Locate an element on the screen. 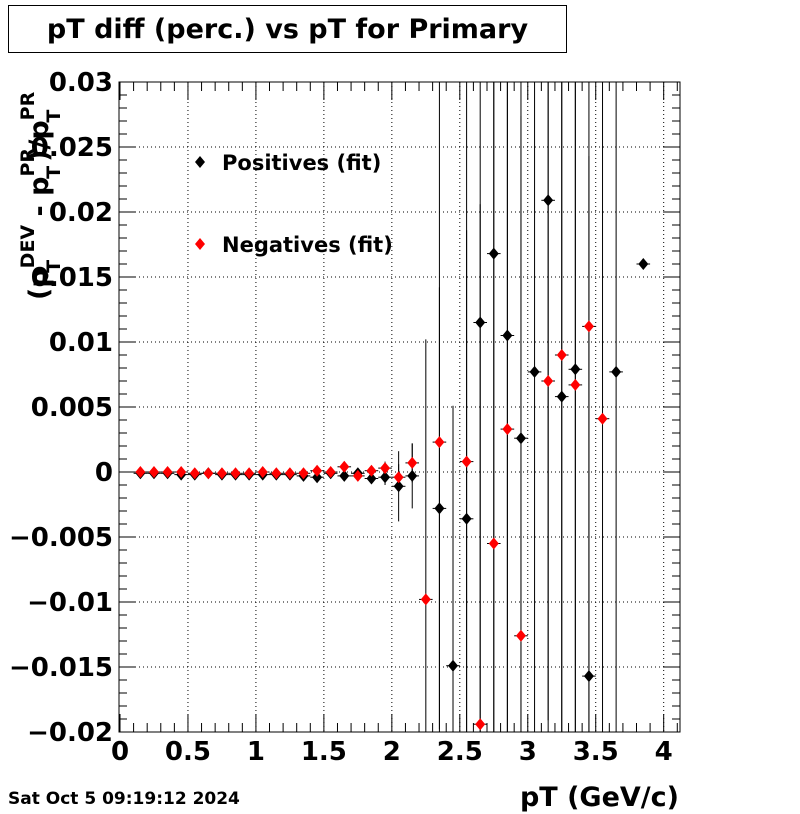 This screenshot has height=814, width=800. y-tick-label: 0.025 is located at coordinates (72, 148).